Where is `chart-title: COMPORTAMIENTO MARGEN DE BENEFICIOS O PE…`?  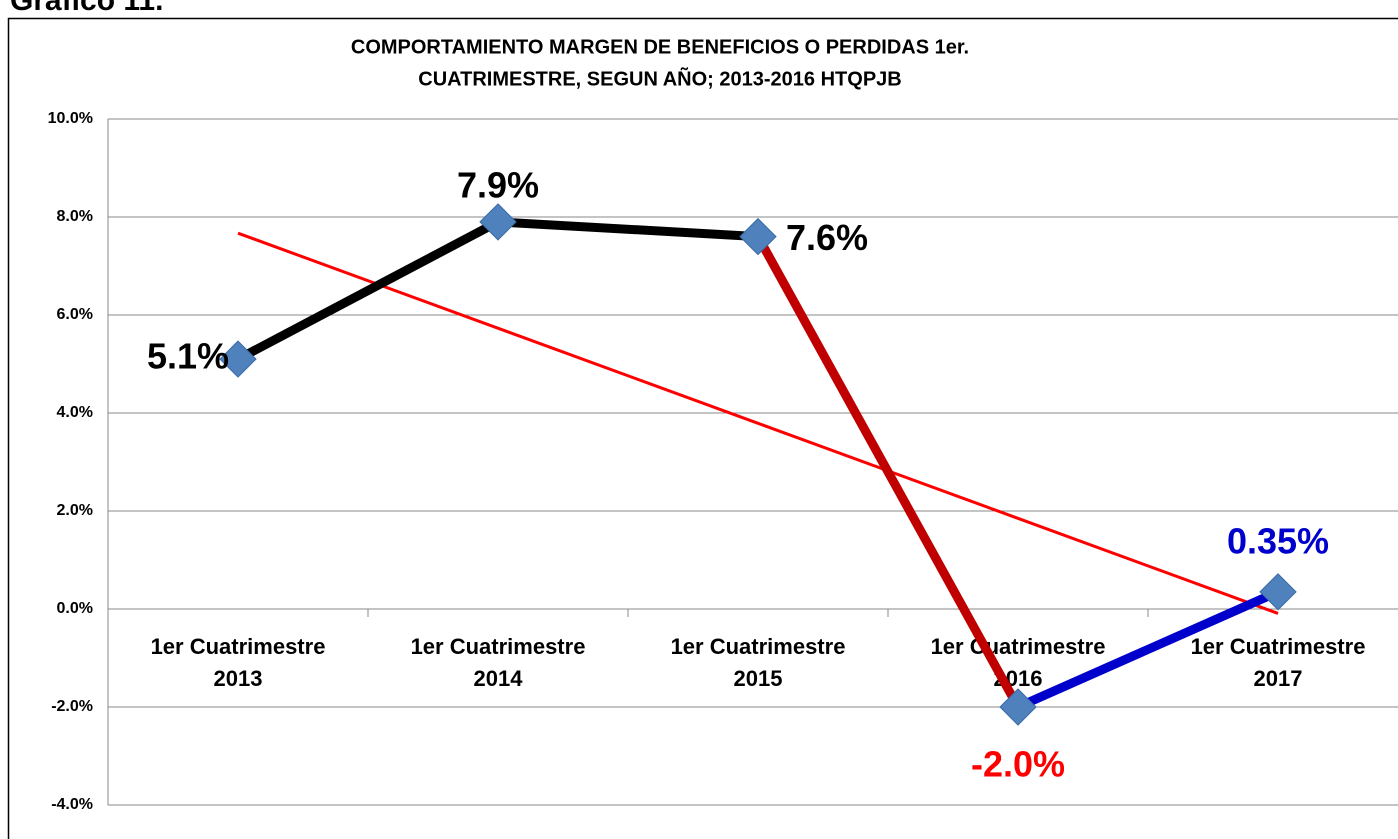
chart-title: COMPORTAMIENTO MARGEN DE BENEFICIOS O PE… is located at coordinates (660, 47).